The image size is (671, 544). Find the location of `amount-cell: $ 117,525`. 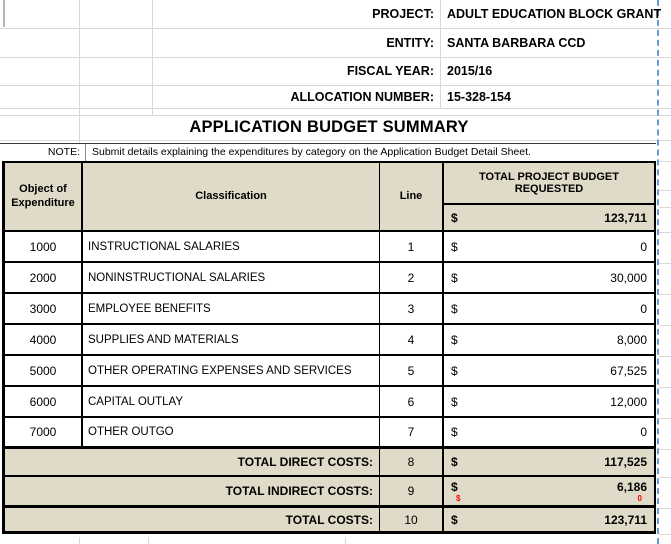

amount-cell: $ 117,525 is located at coordinates (549, 462).